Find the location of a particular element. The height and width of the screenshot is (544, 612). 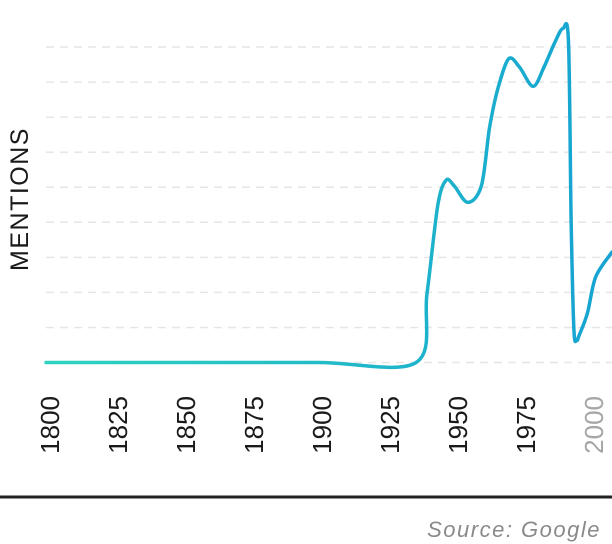

x-tick-label-1875: 1875 is located at coordinates (254, 425).